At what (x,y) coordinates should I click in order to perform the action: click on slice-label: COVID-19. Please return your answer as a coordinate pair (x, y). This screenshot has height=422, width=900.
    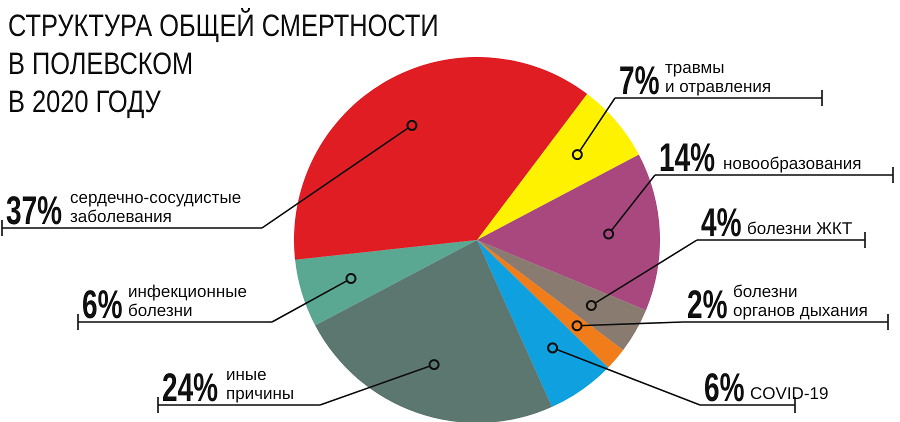
    Looking at the image, I should click on (789, 393).